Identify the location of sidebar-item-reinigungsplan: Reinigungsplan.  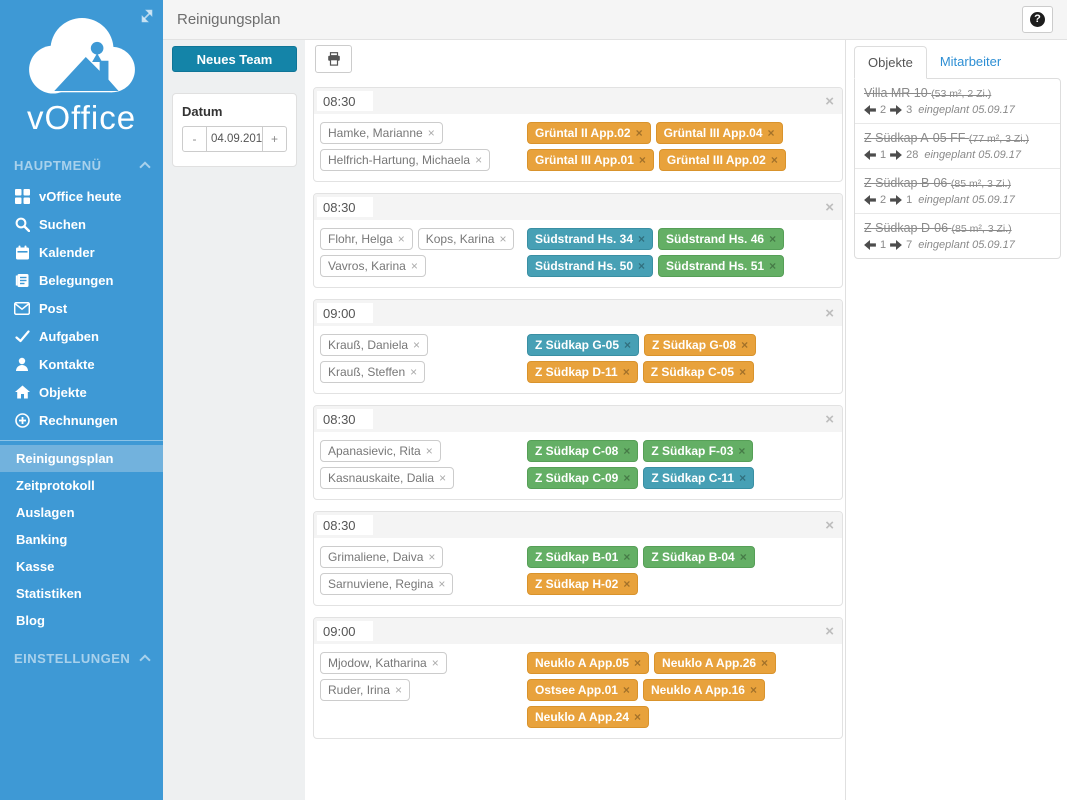
(81, 458).